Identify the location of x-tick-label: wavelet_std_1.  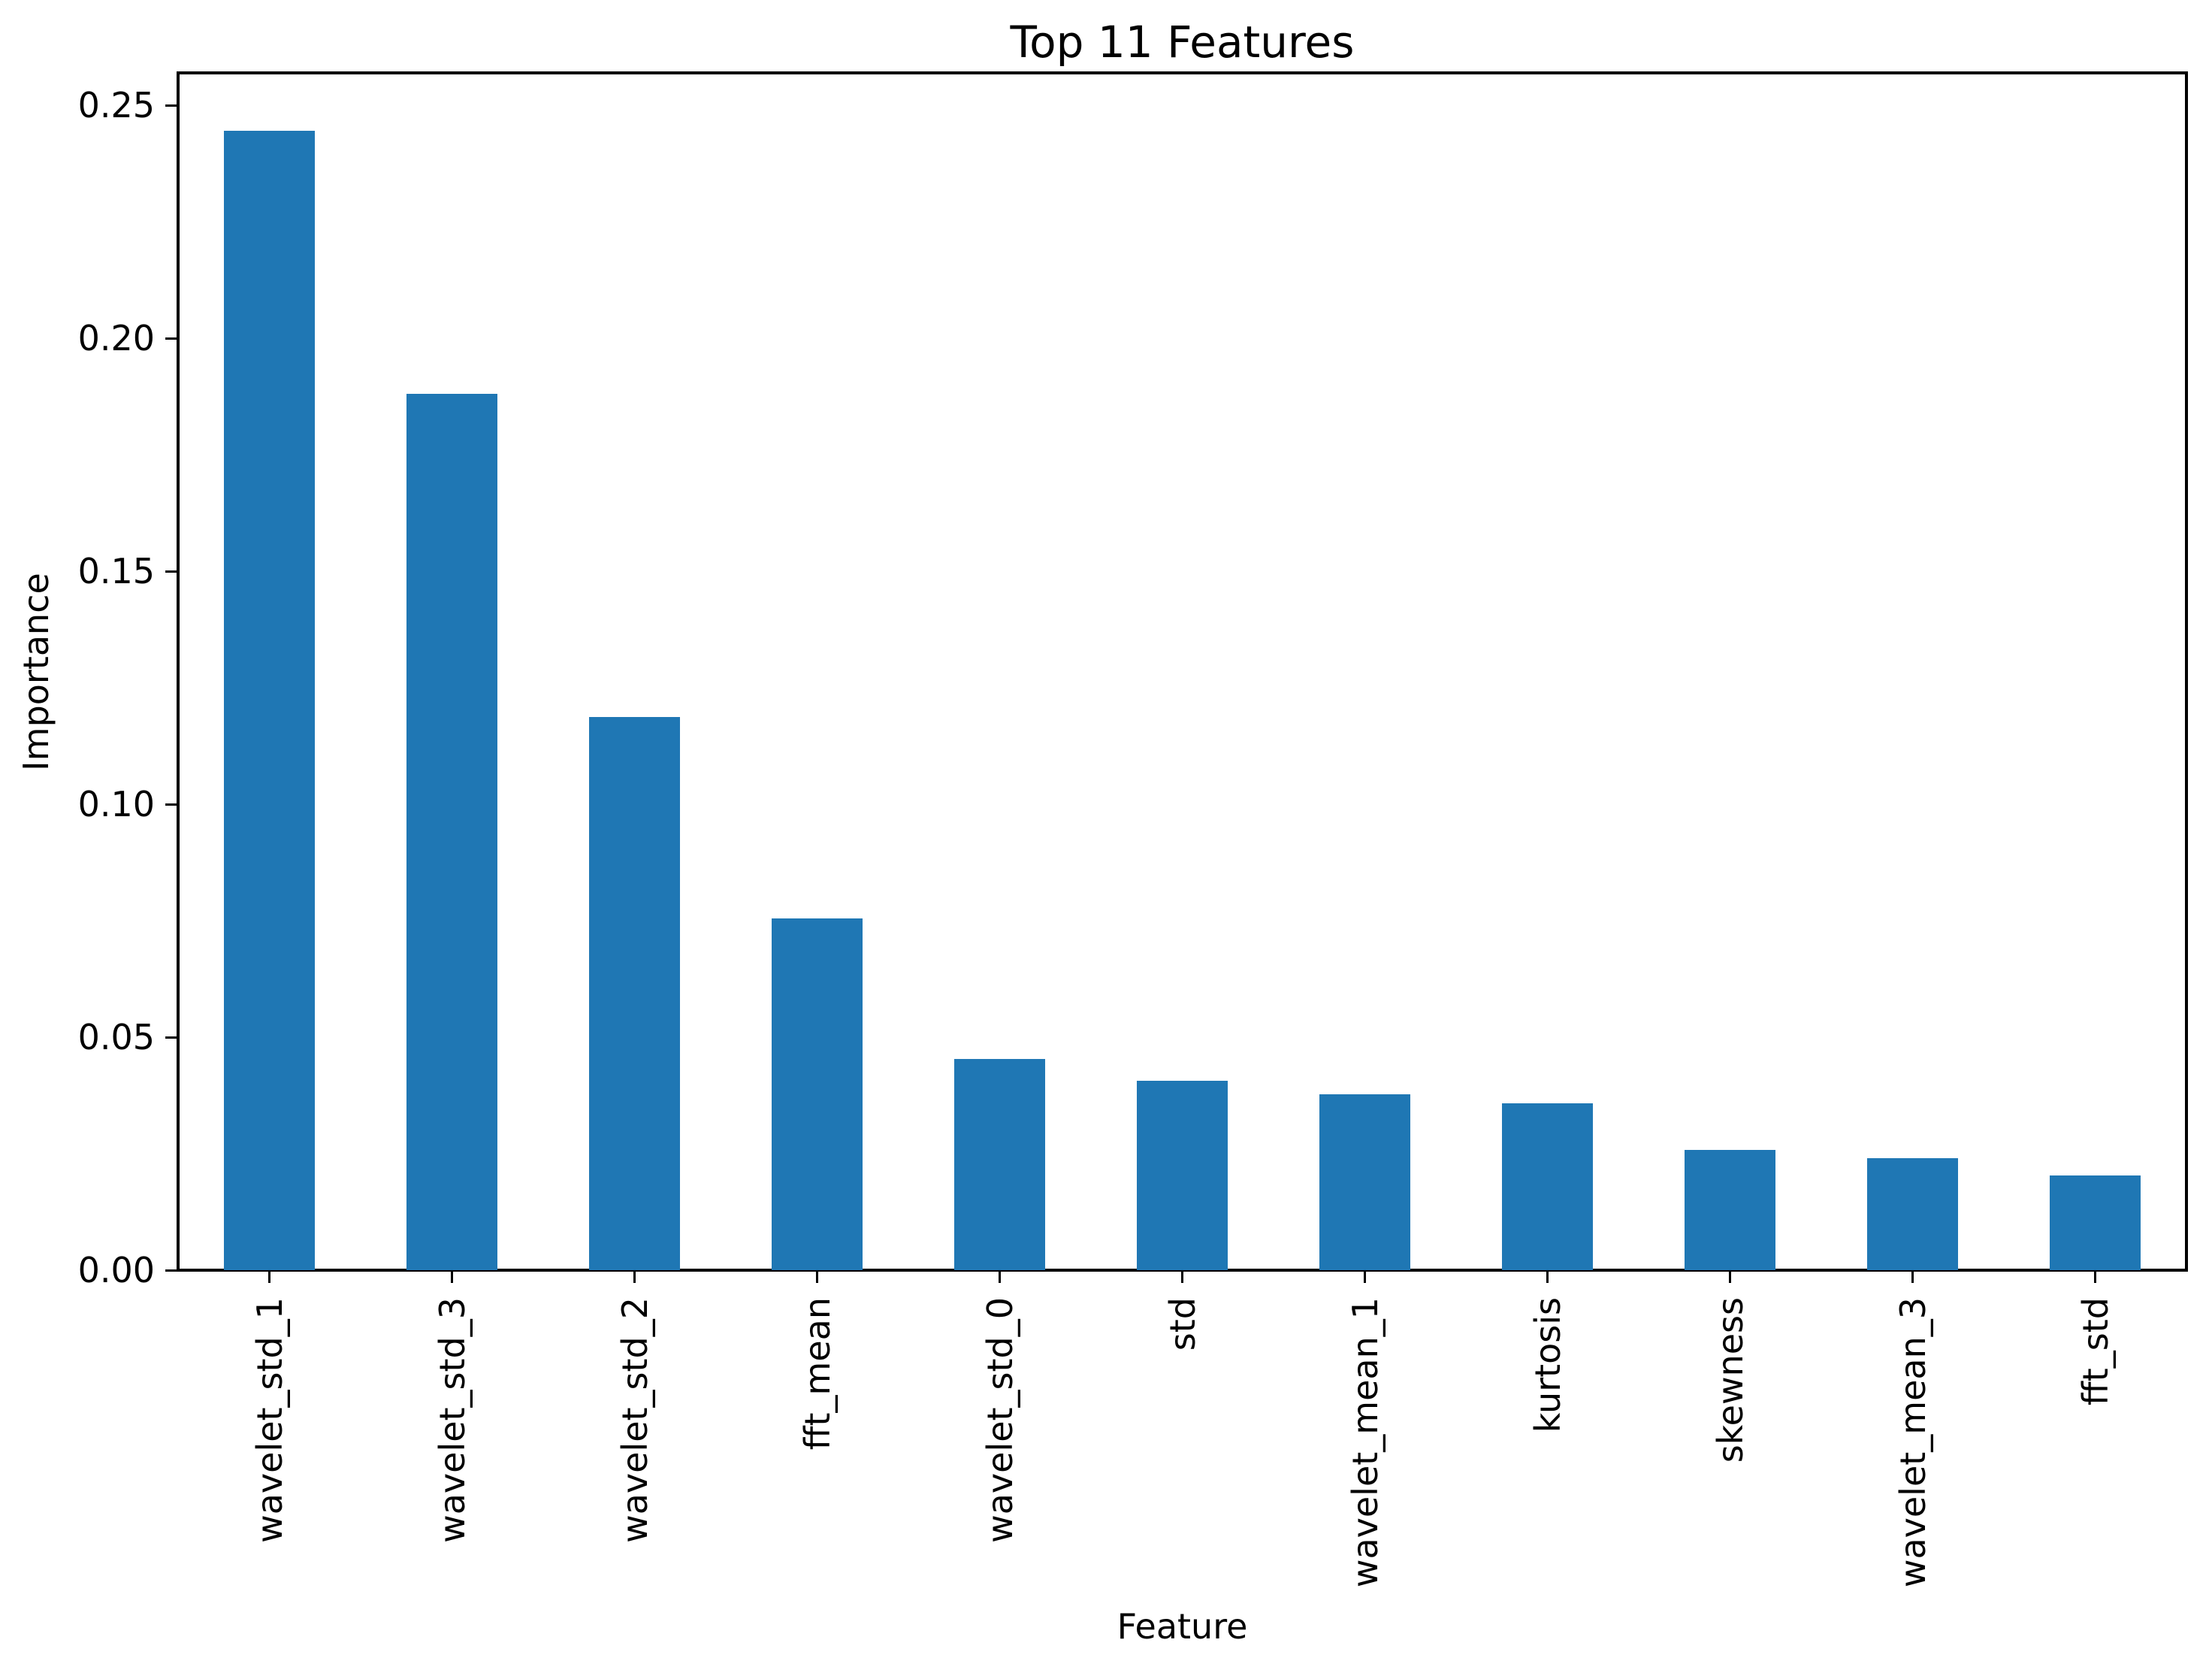
(269, 1420).